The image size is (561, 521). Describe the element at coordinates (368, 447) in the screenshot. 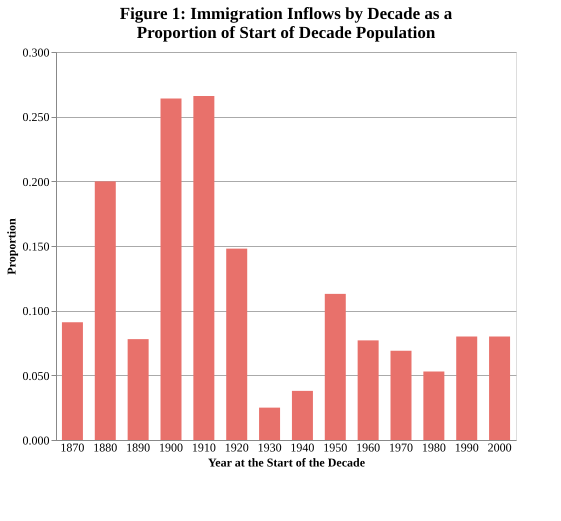

I see `x-tick-label: 1960` at that location.